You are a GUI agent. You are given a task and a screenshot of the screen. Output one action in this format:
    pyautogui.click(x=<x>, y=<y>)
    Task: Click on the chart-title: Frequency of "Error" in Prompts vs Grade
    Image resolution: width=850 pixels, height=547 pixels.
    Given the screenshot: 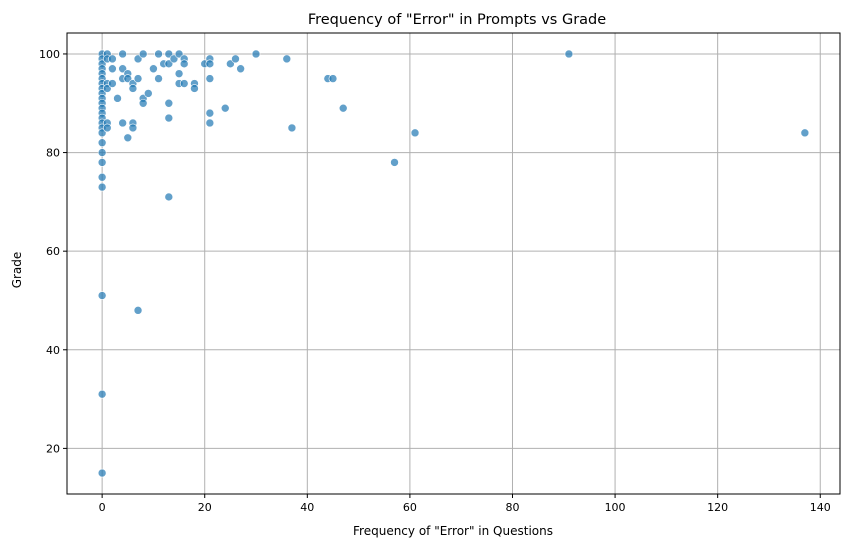 What is the action you would take?
    pyautogui.click(x=457, y=20)
    